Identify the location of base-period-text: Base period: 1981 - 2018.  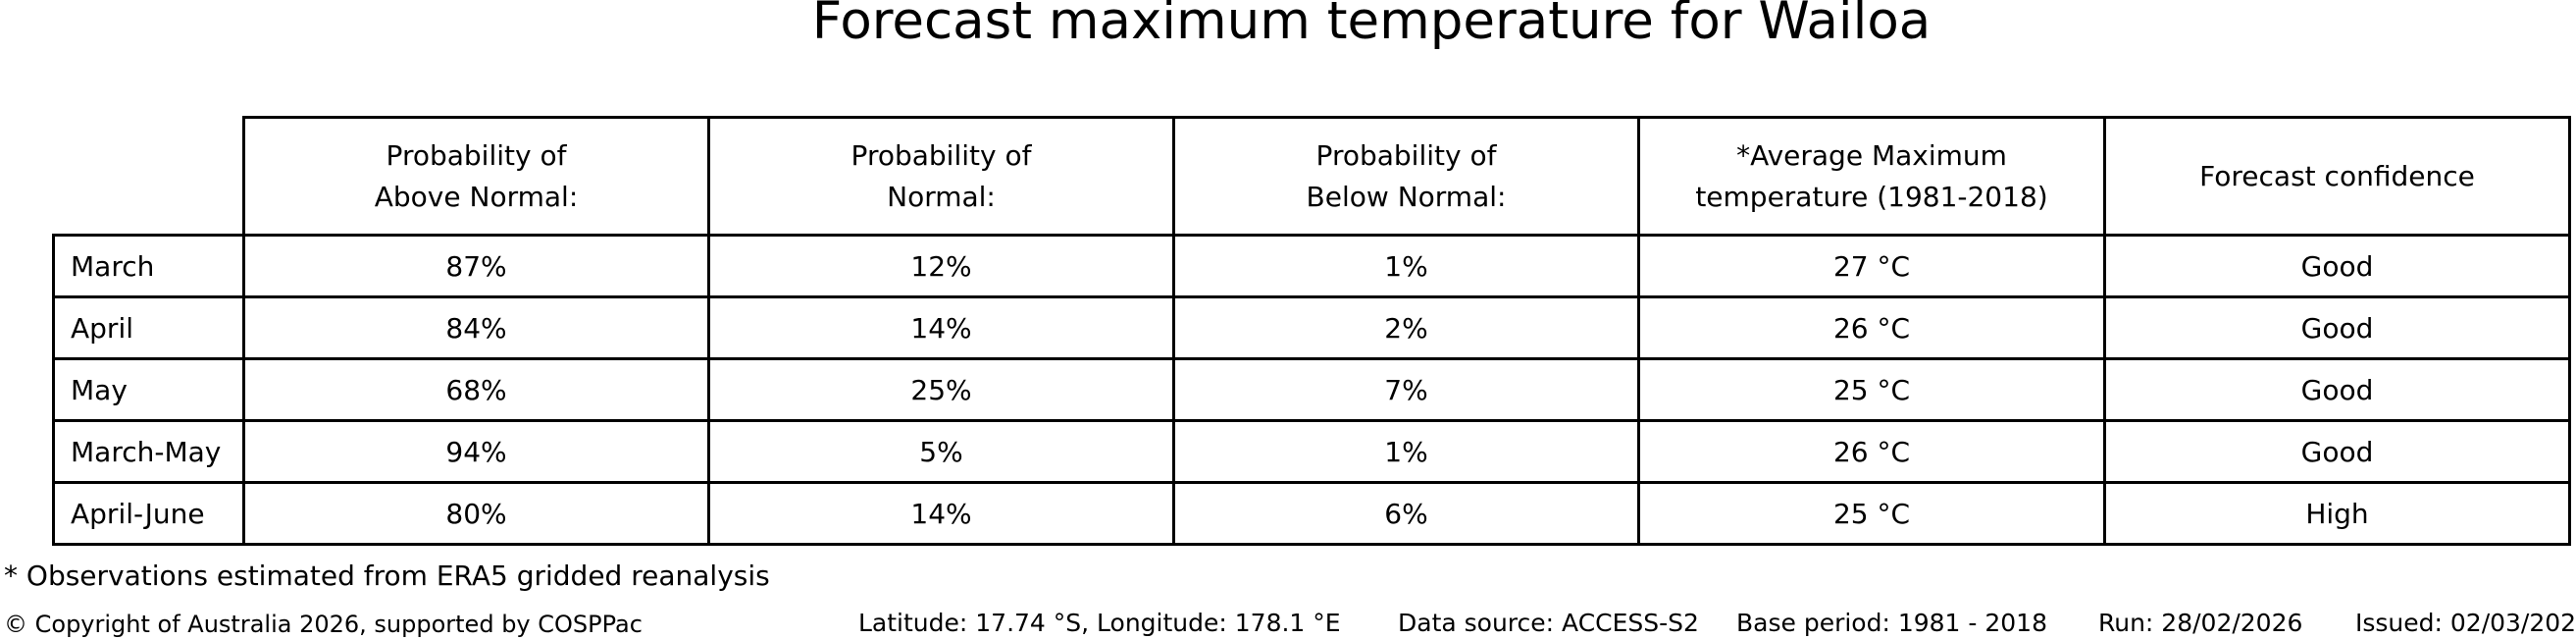
(1891, 623).